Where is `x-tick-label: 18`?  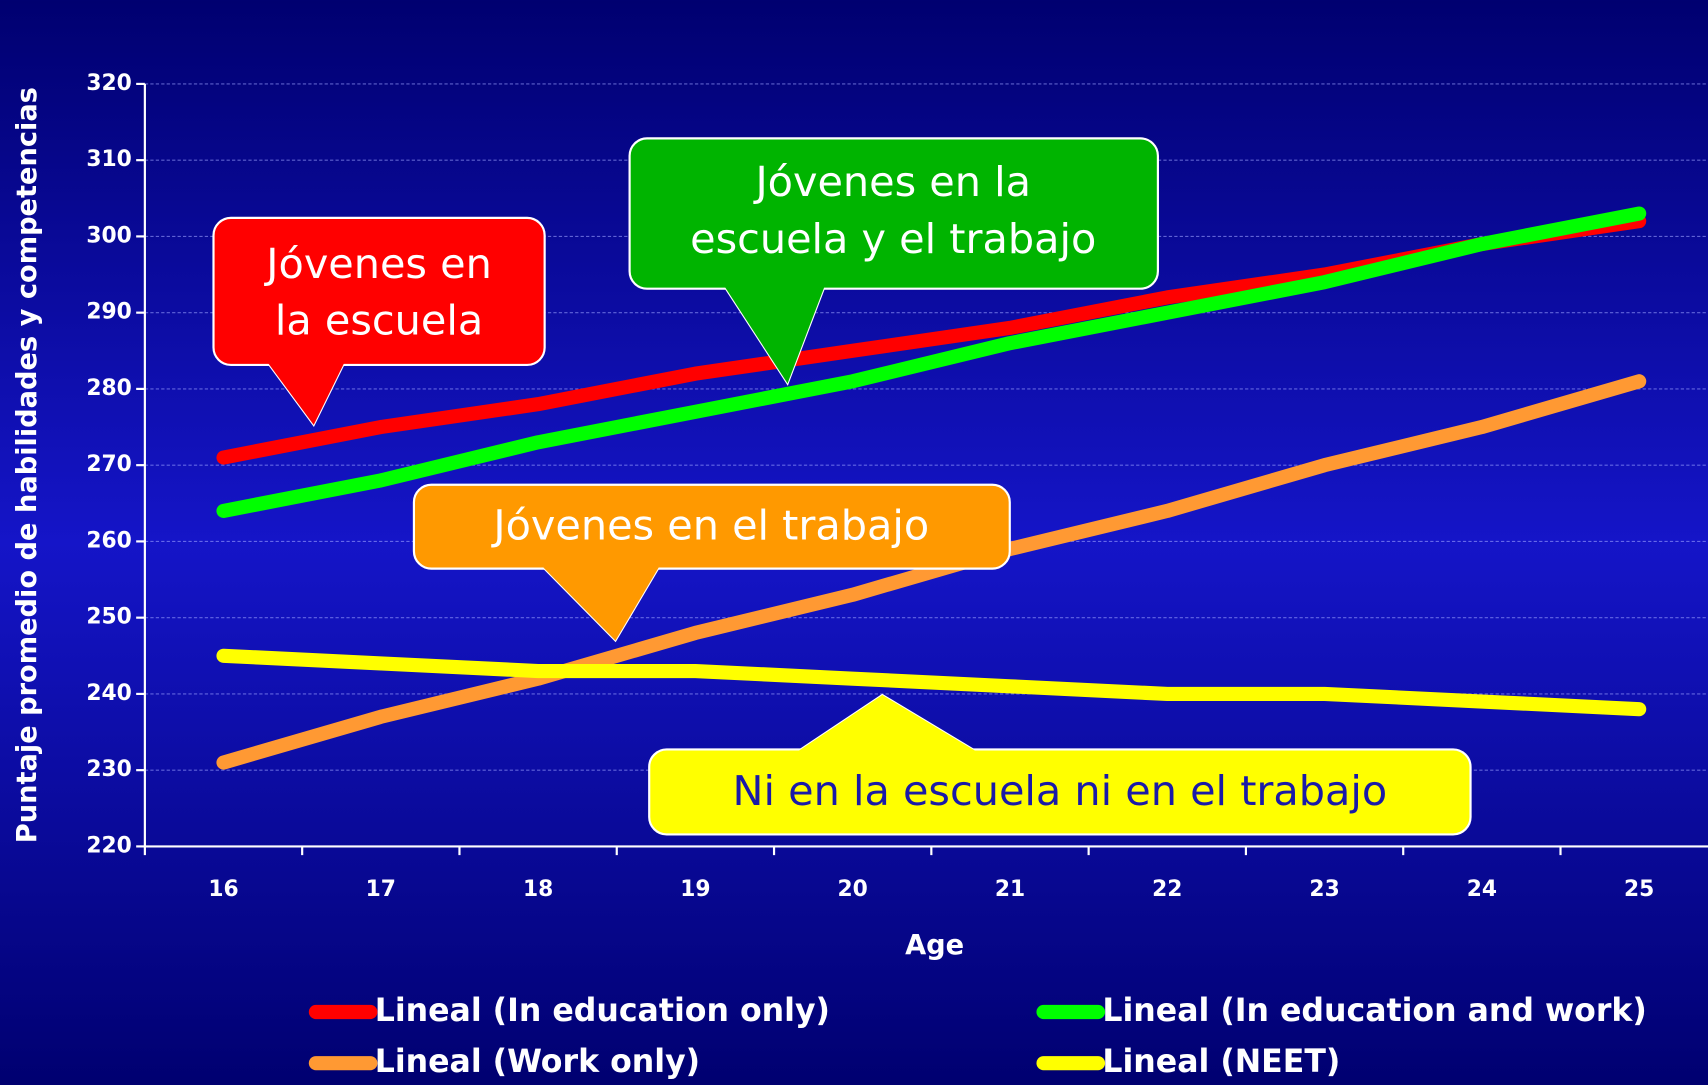 x-tick-label: 18 is located at coordinates (538, 889).